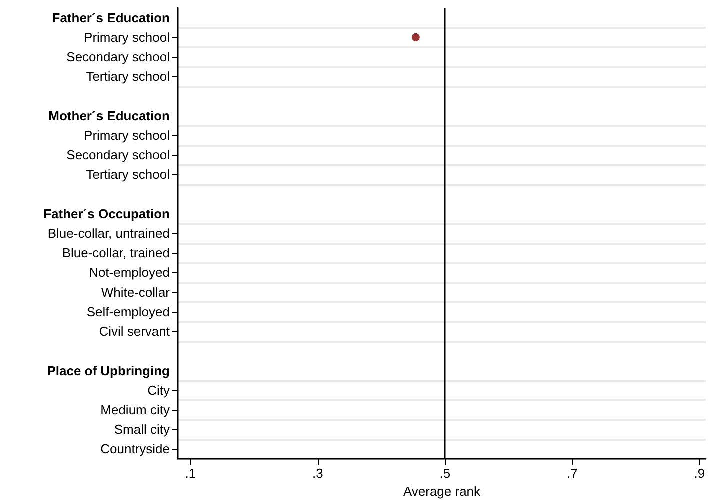 This screenshot has width=715, height=504. I want to click on x-tick-label: .7, so click(572, 473).